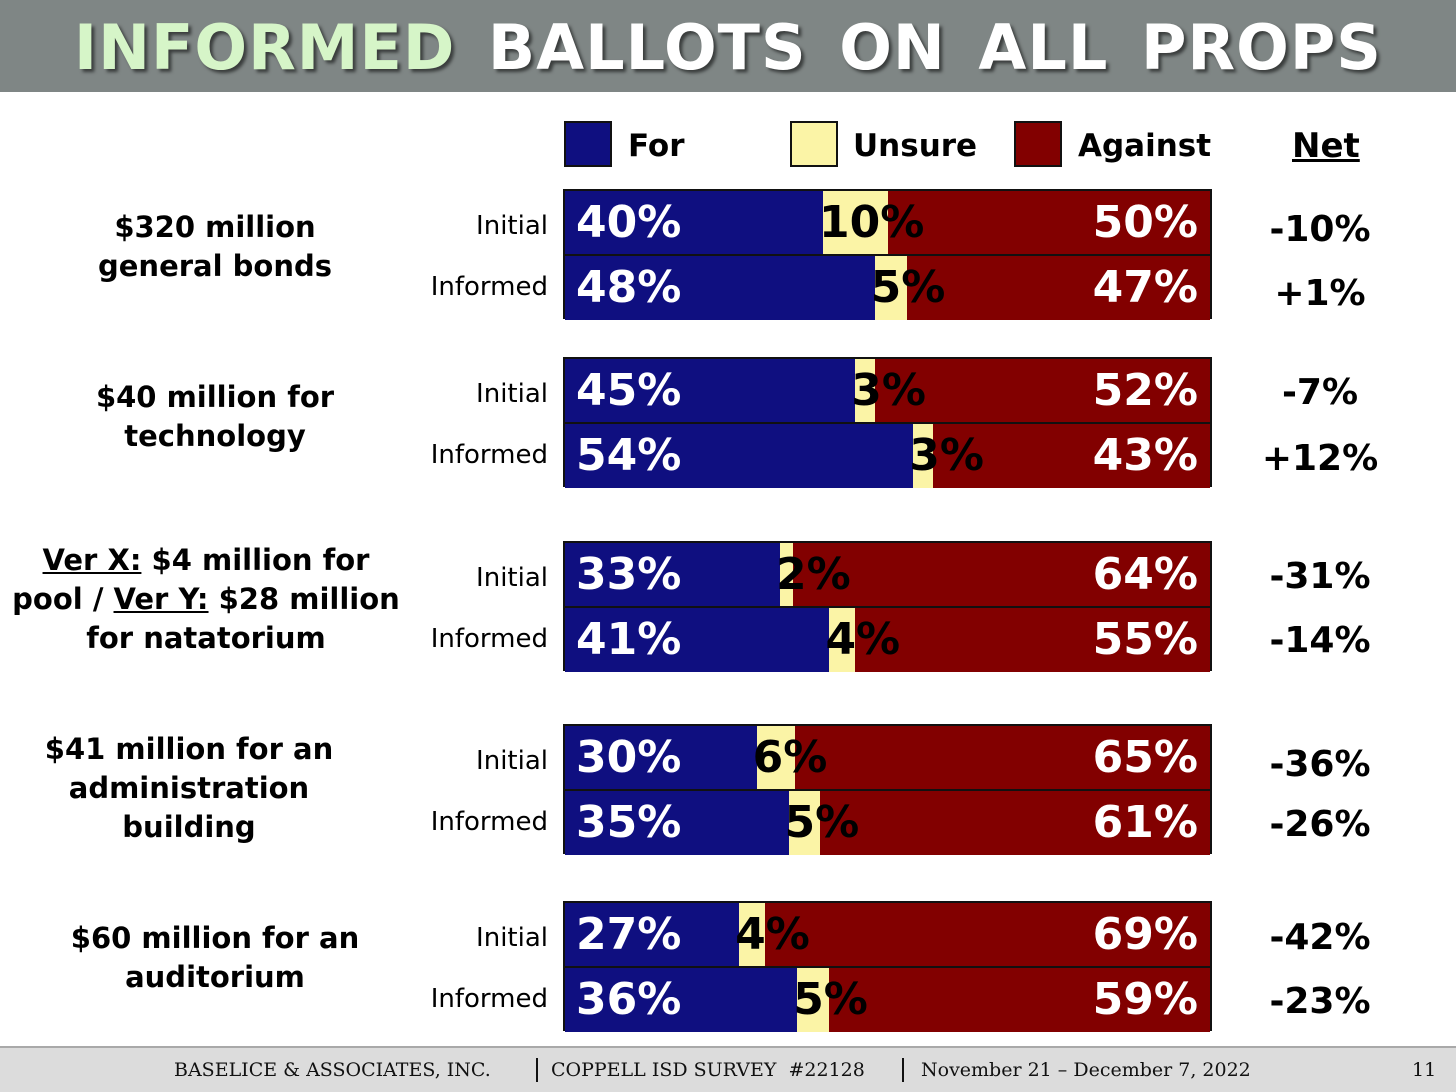 This screenshot has width=1456, height=1092. I want to click on net-value: -42%, so click(1320, 937).